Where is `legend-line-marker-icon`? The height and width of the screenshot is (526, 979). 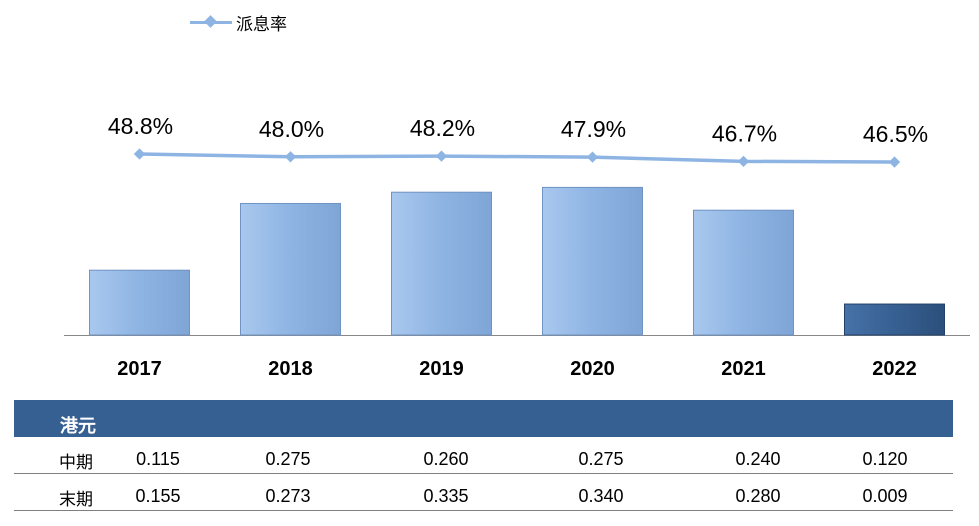 legend-line-marker-icon is located at coordinates (211, 22).